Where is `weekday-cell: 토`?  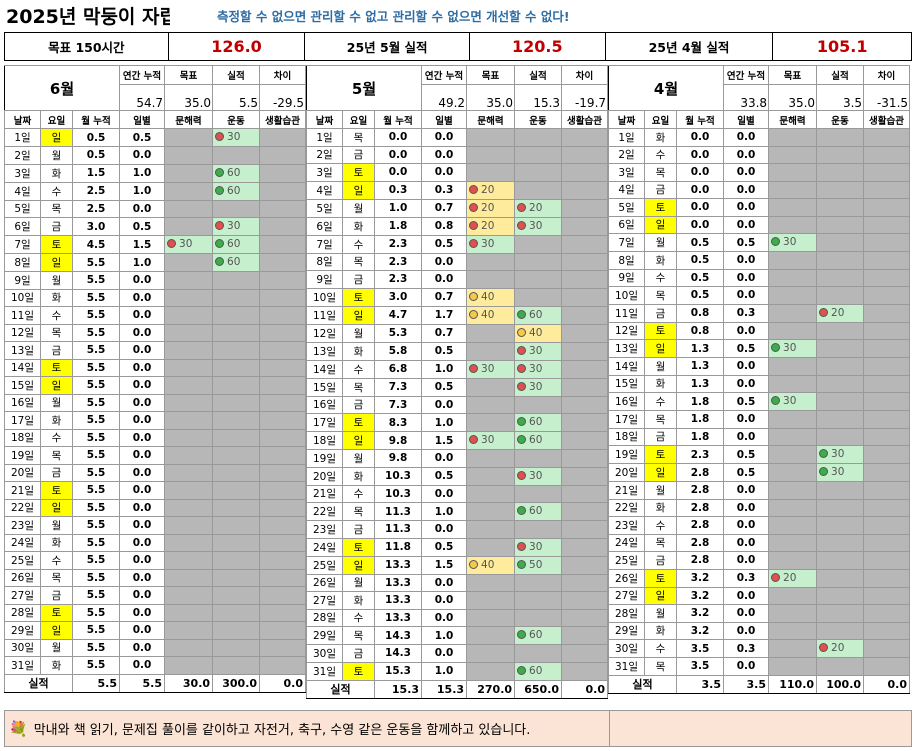
weekday-cell: 토 is located at coordinates (660, 207).